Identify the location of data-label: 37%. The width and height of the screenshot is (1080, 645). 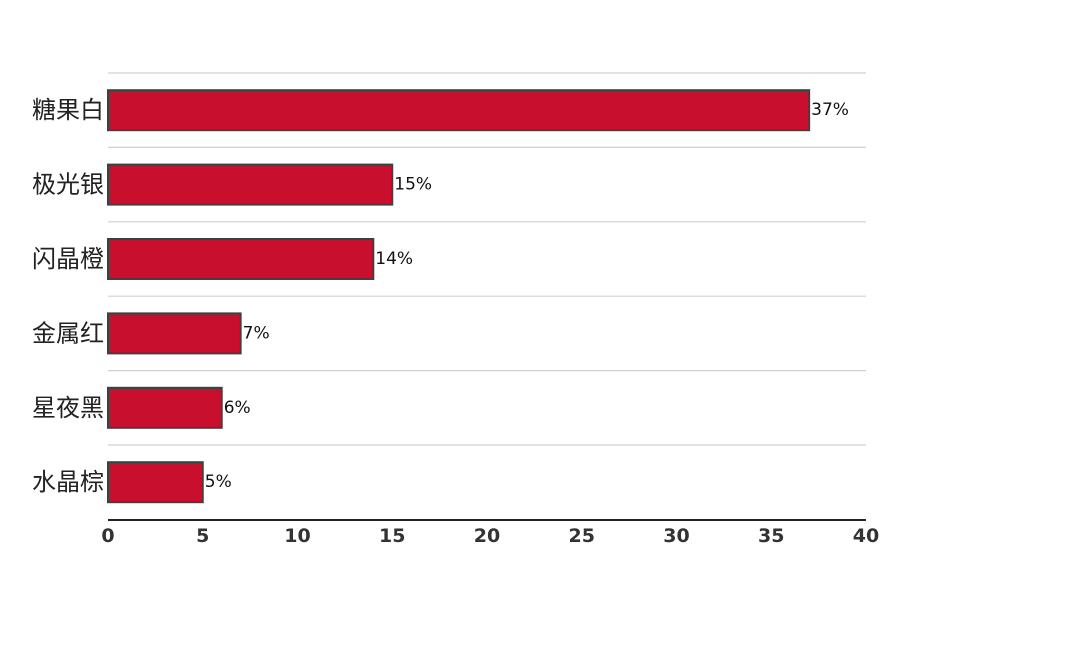
(830, 110).